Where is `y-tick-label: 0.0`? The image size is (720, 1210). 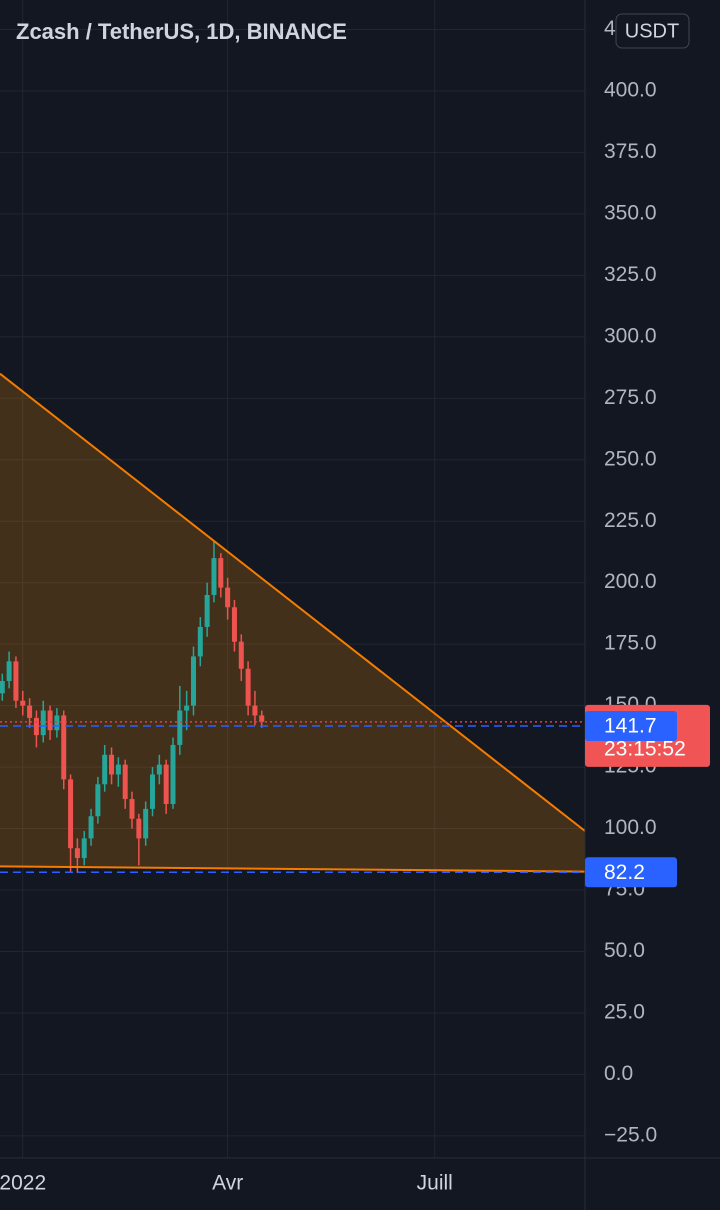 y-tick-label: 0.0 is located at coordinates (618, 1073).